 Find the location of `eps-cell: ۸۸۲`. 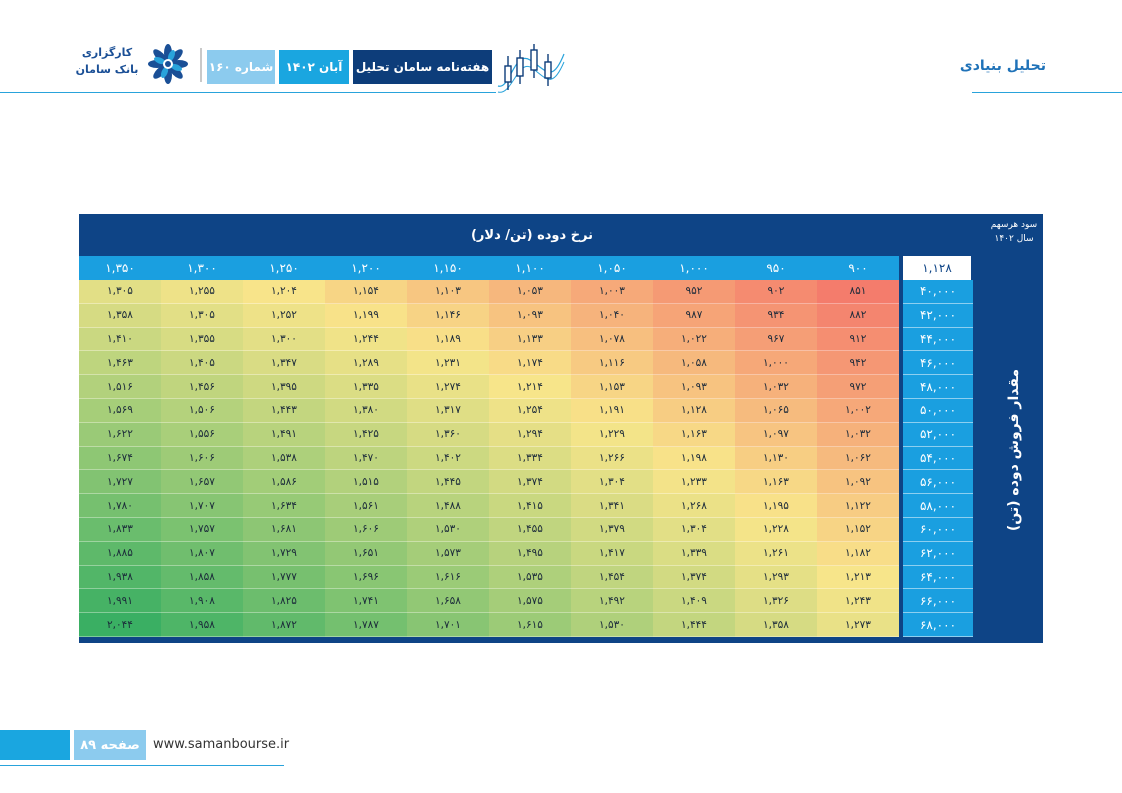

eps-cell: ۸۸۲ is located at coordinates (858, 315).